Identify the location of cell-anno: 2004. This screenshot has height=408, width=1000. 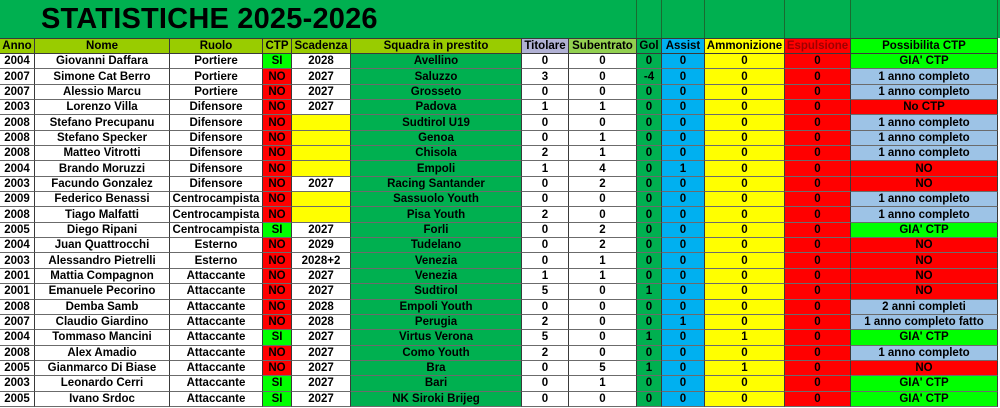
(17, 338).